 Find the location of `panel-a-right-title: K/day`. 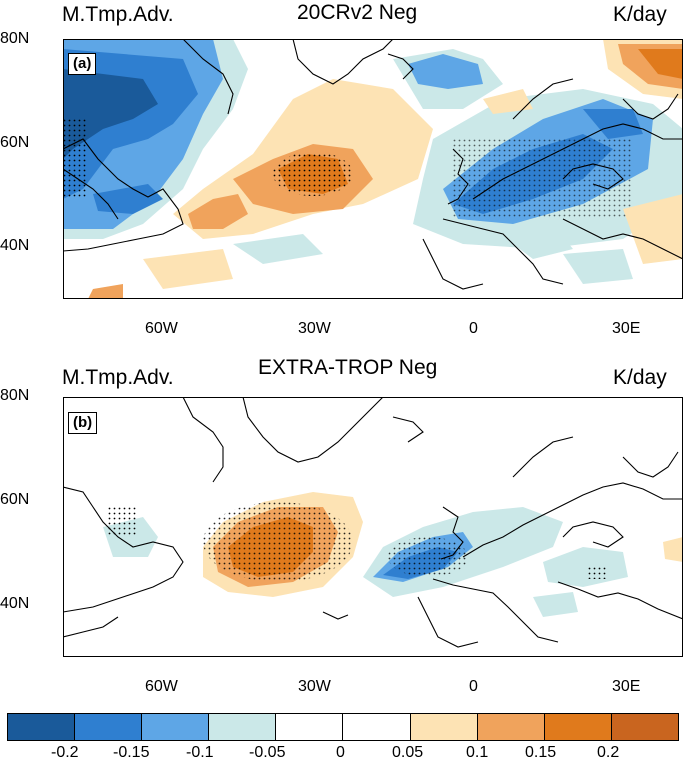

panel-a-right-title: K/day is located at coordinates (640, 14).